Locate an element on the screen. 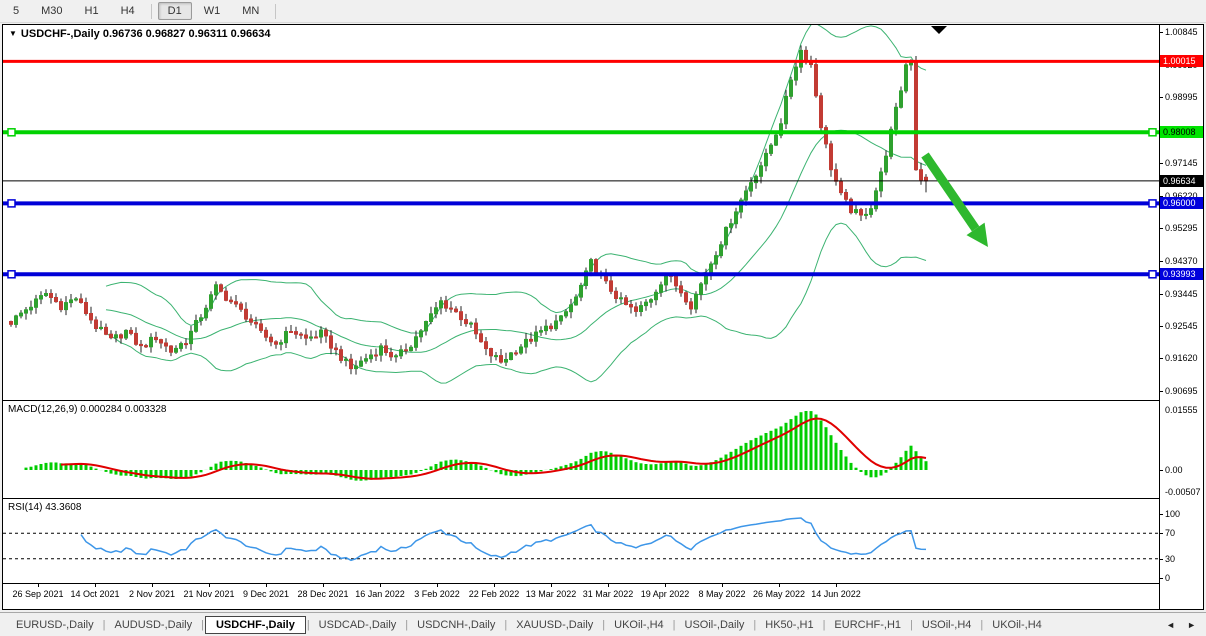  timeframe-d1: D1 is located at coordinates (174, 11).